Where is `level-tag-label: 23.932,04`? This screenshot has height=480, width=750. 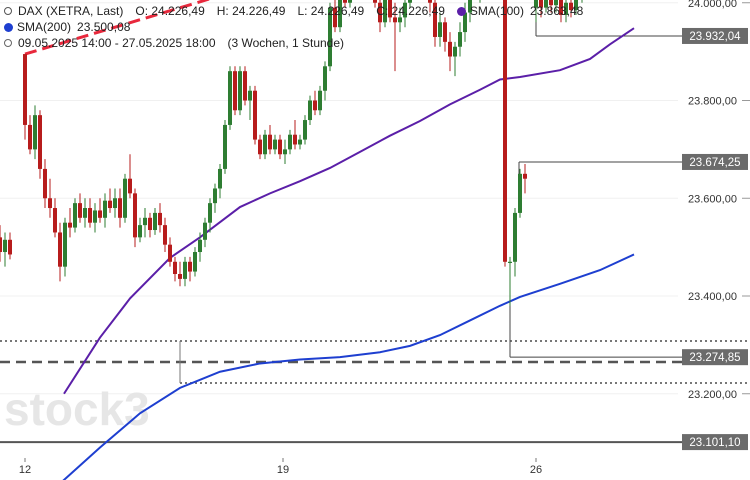
level-tag-label: 23.932,04 is located at coordinates (715, 37).